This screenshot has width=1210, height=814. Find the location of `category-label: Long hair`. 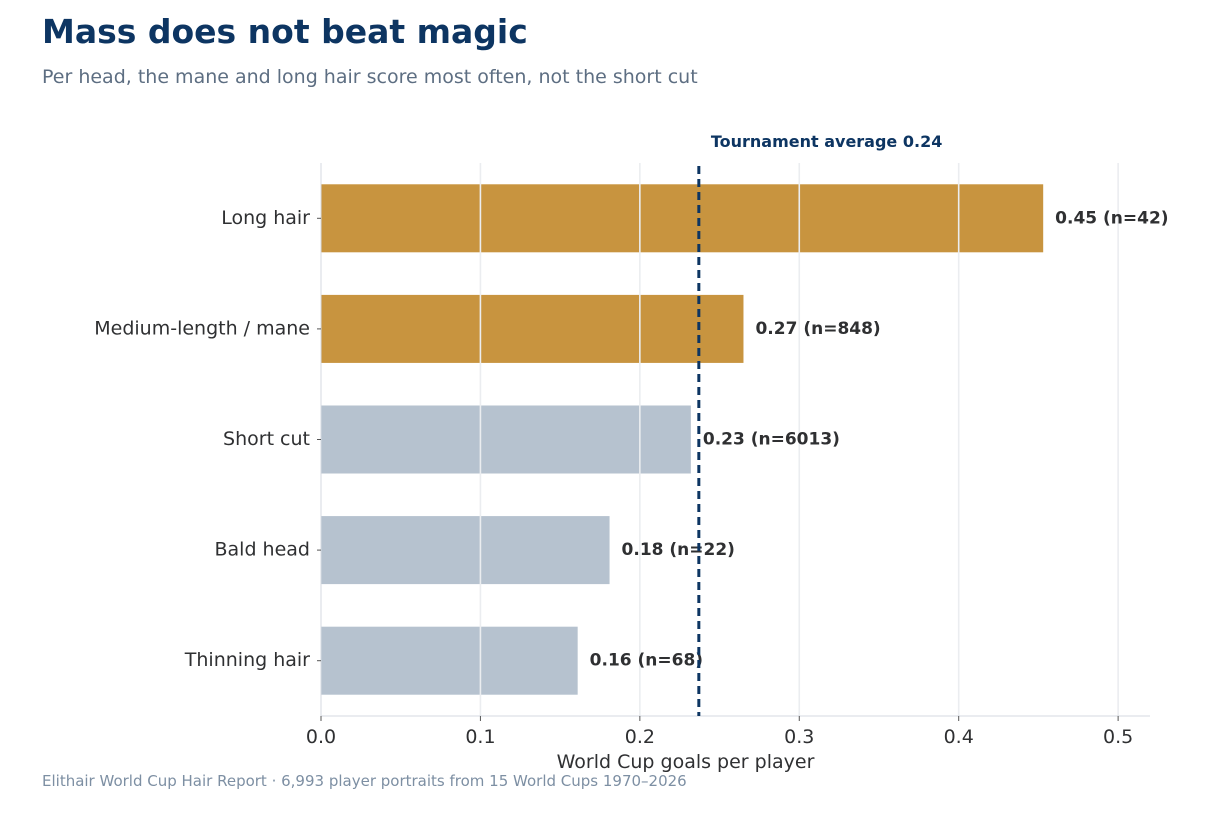

category-label: Long hair is located at coordinates (265, 218).